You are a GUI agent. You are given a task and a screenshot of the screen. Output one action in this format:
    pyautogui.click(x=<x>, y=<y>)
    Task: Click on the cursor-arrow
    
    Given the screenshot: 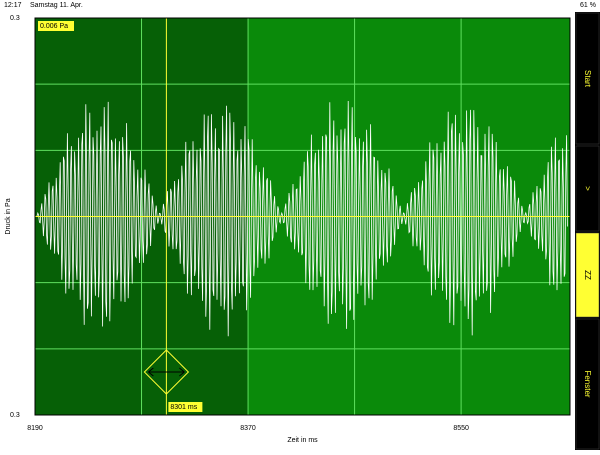 What is the action you would take?
    pyautogui.click(x=166, y=372)
    